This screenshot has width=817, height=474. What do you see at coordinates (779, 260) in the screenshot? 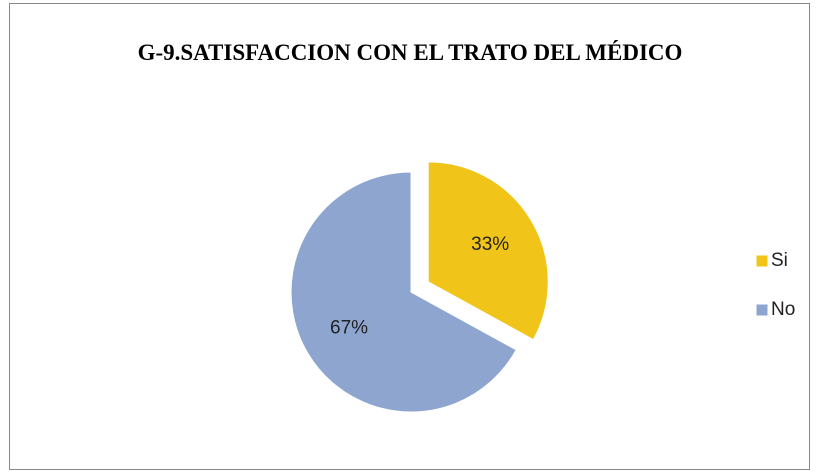
I see `legend-label: Si` at bounding box center [779, 260].